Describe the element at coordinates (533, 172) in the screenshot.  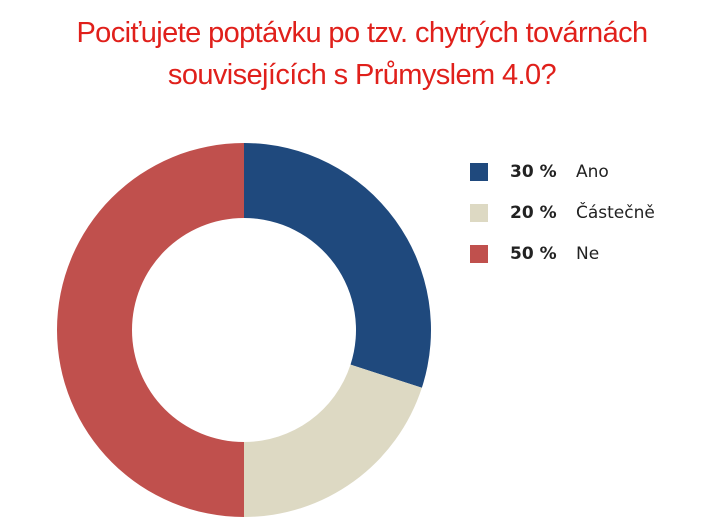
I see `legend-value: 30 %` at that location.